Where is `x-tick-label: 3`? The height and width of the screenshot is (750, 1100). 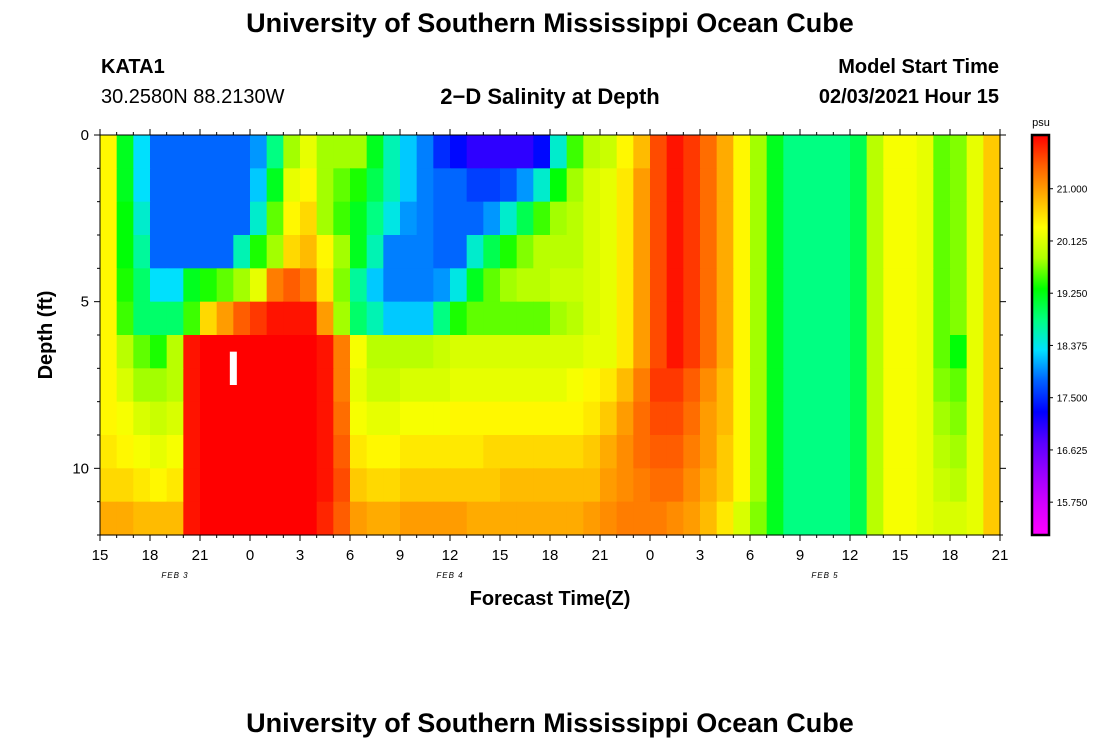
x-tick-label: 3 is located at coordinates (300, 555).